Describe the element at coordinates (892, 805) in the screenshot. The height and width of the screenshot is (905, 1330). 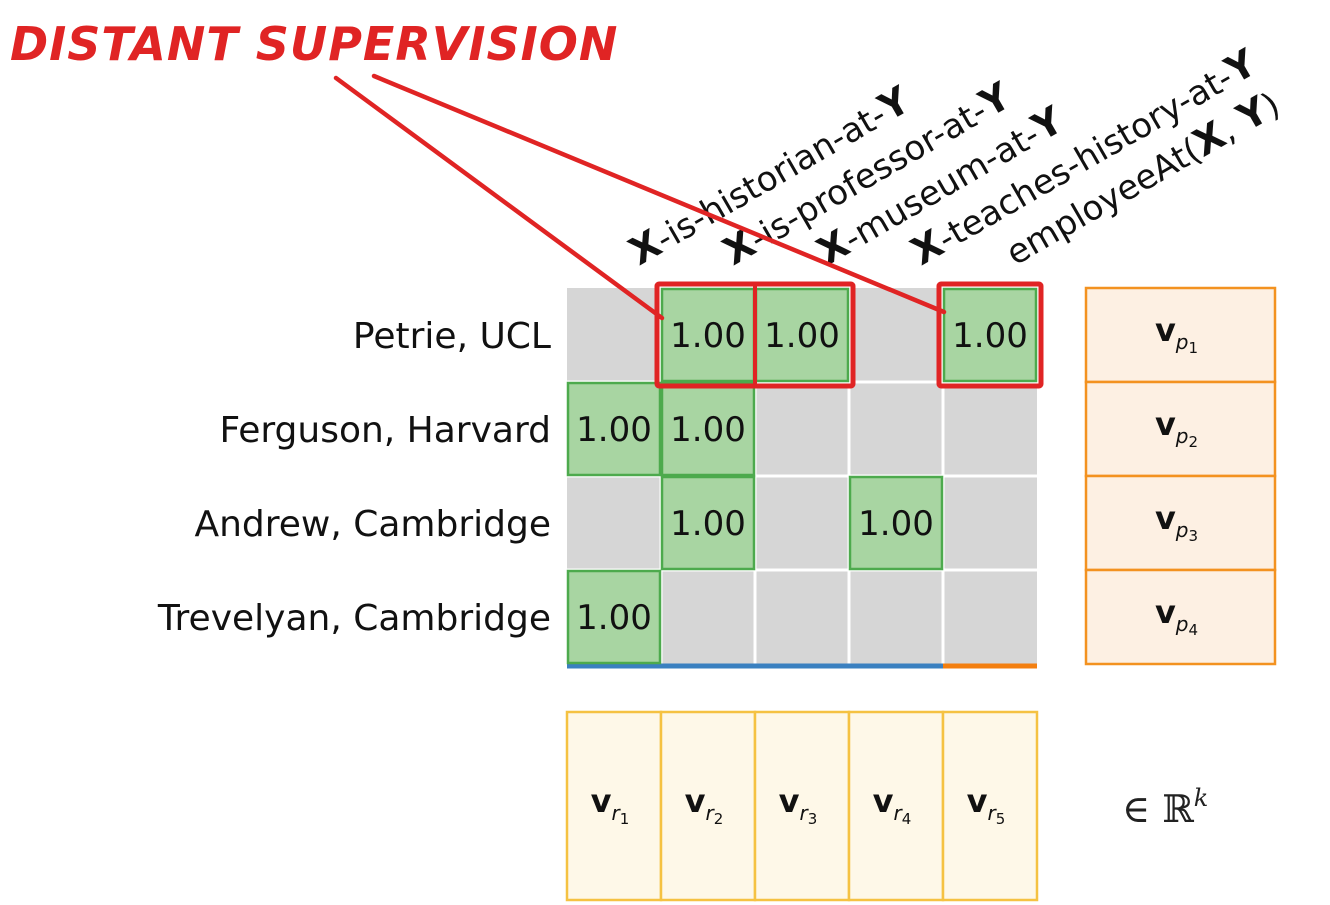
I see `vector-label: vr4` at that location.